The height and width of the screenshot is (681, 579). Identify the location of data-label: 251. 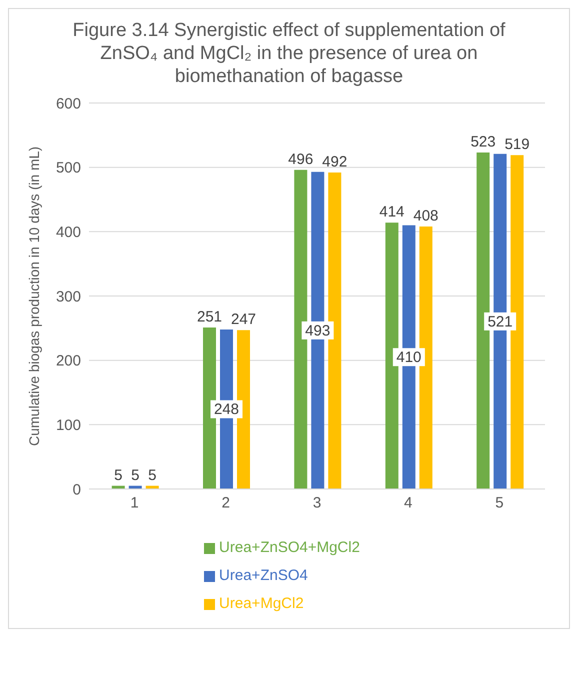
(209, 317).